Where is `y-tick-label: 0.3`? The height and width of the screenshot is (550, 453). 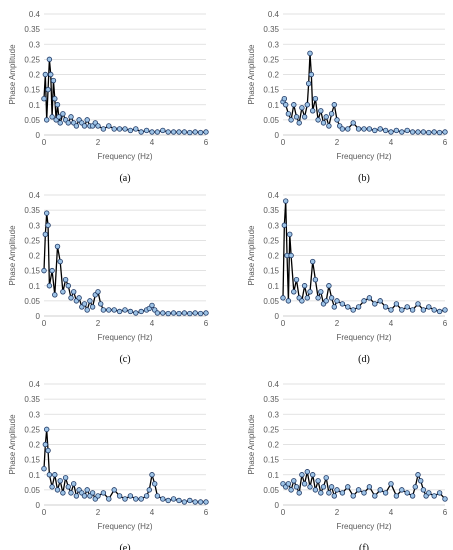 y-tick-label: 0.3 is located at coordinates (35, 225).